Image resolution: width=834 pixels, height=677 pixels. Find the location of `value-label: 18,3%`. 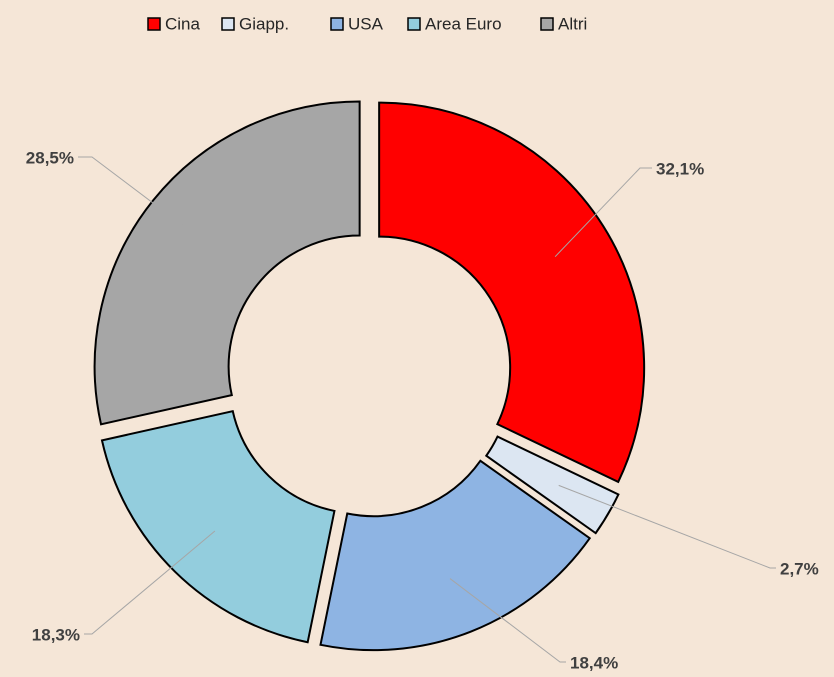

value-label: 18,3% is located at coordinates (56, 634).